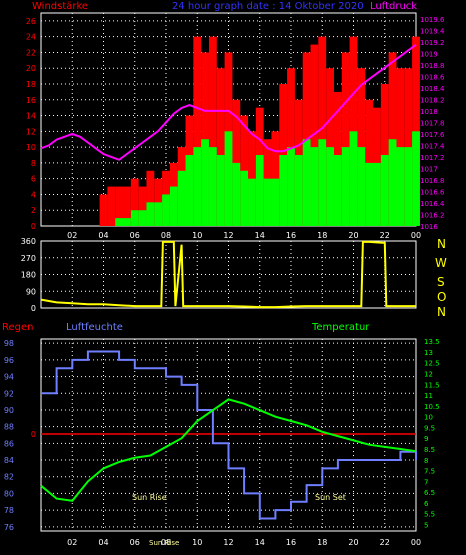 The image size is (466, 555). What do you see at coordinates (260, 542) in the screenshot?
I see `x-tick-label: 14` at bounding box center [260, 542].